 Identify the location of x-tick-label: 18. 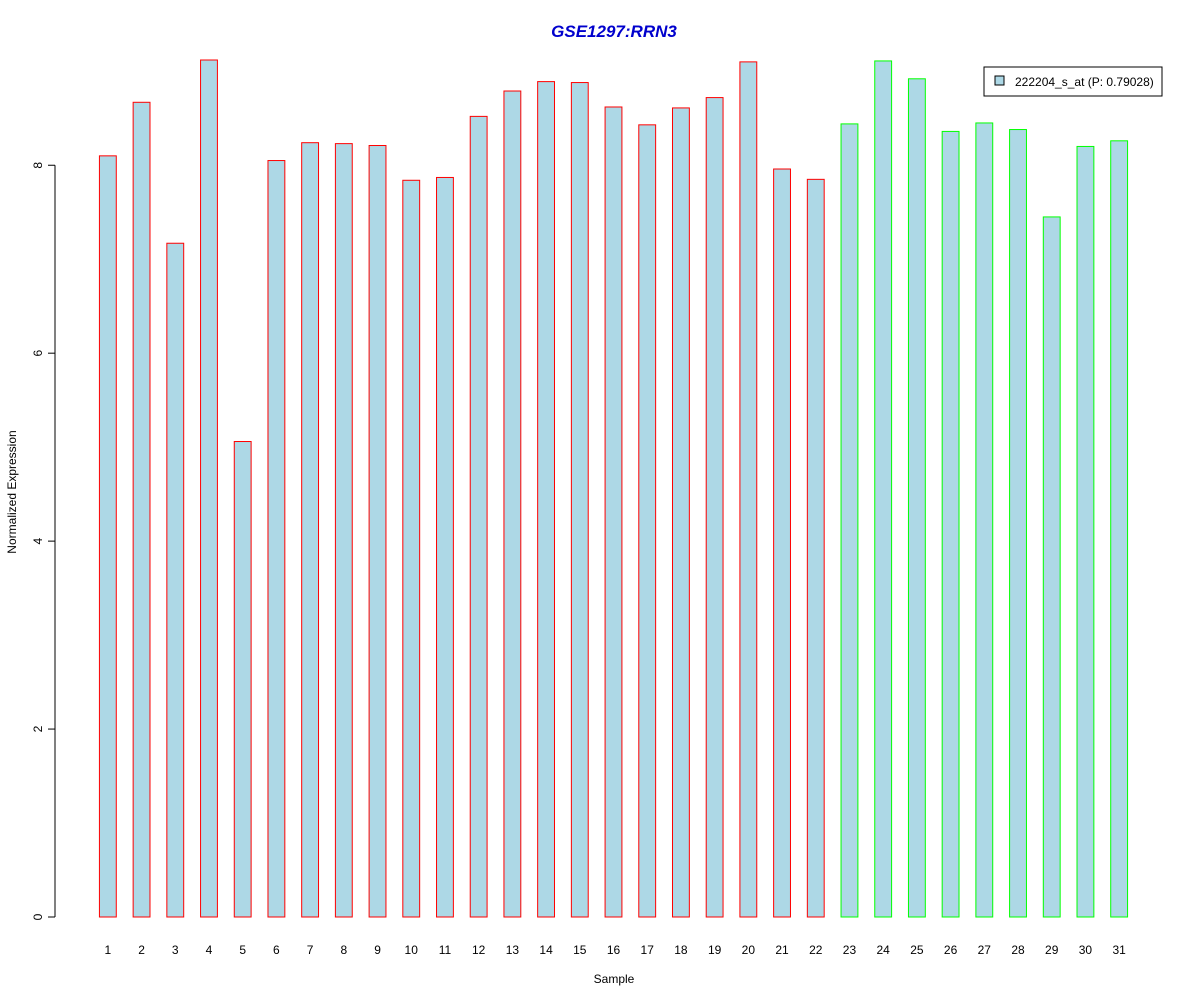
(681, 950).